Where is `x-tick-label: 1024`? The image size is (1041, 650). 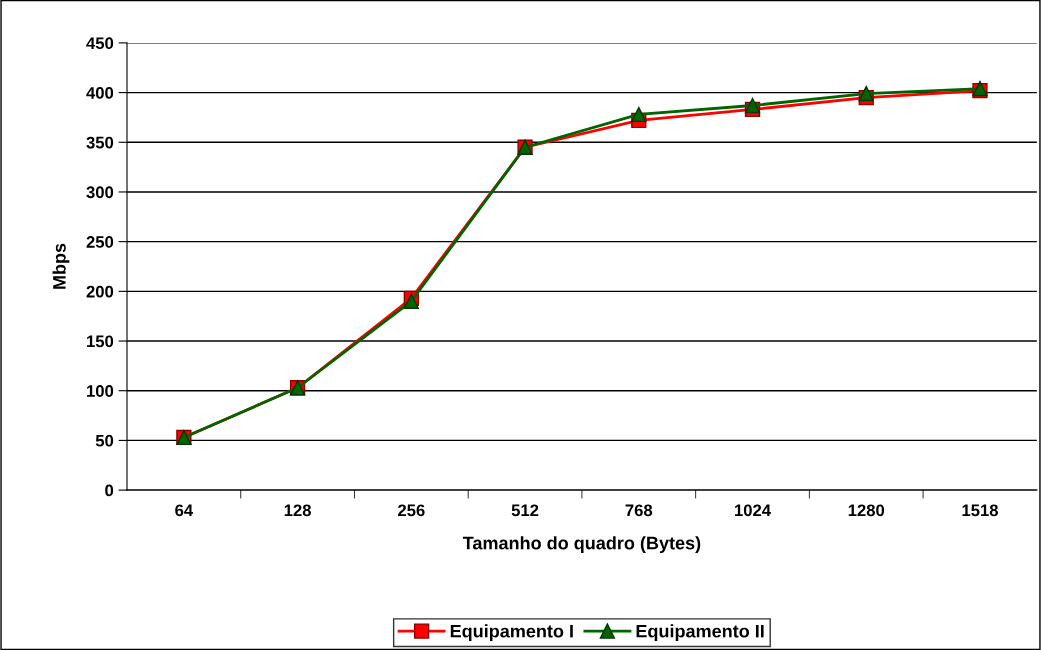
x-tick-label: 1024 is located at coordinates (753, 510).